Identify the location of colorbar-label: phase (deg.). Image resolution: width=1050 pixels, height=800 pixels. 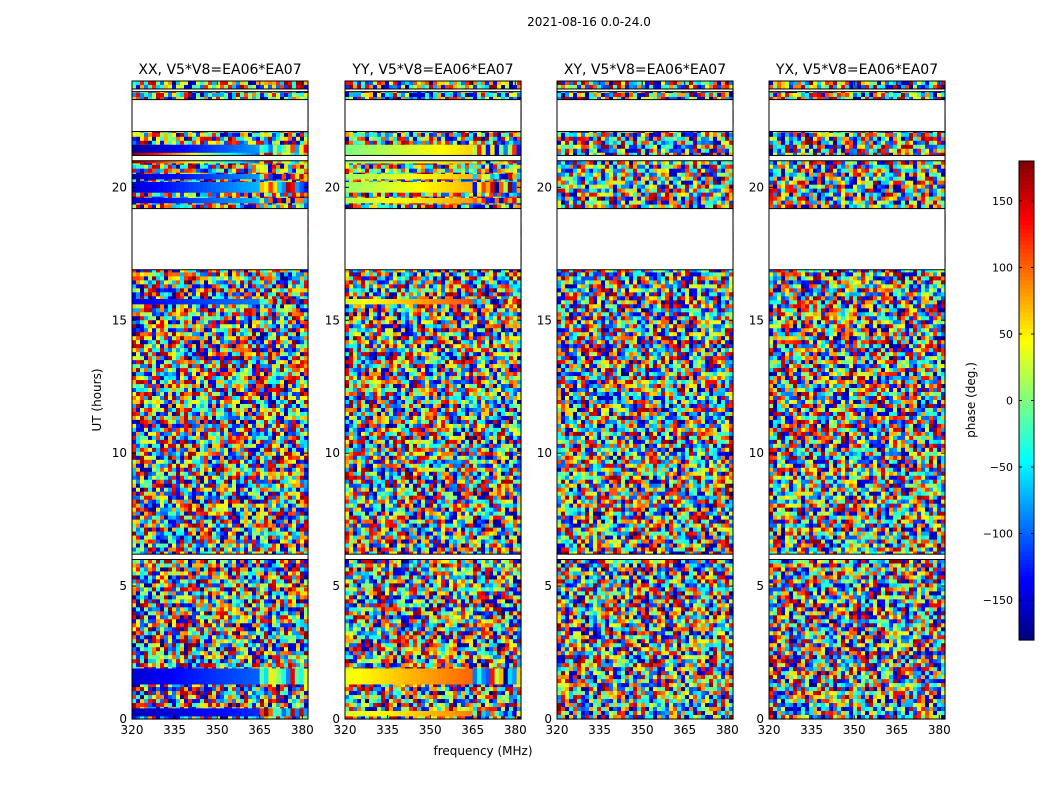
(971, 400).